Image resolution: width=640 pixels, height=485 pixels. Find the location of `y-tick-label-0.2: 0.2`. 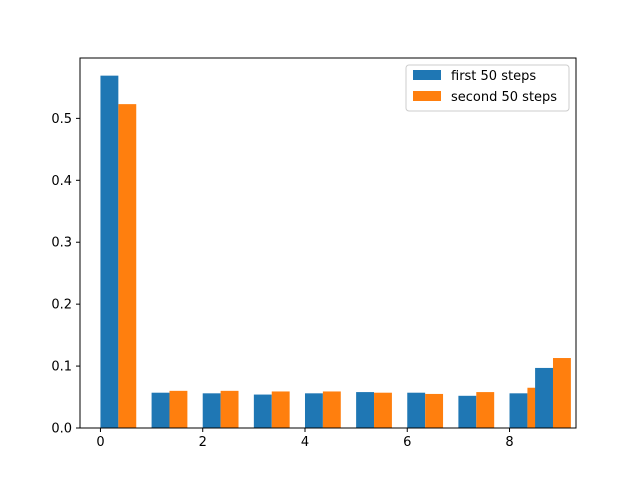

y-tick-label-0.2: 0.2 is located at coordinates (61, 305).